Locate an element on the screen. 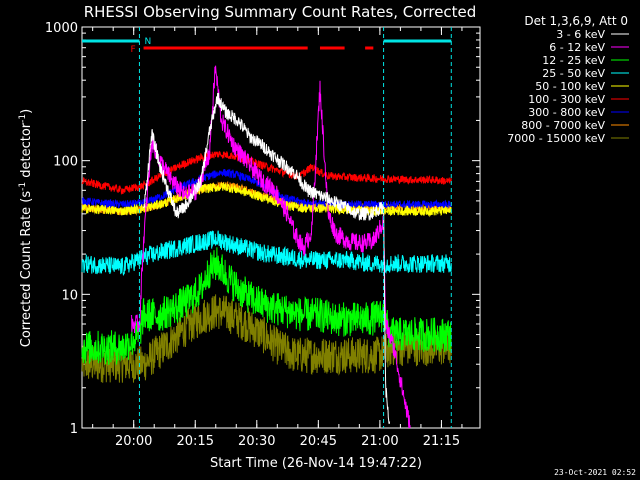  night-flag-label: N is located at coordinates (147, 42).